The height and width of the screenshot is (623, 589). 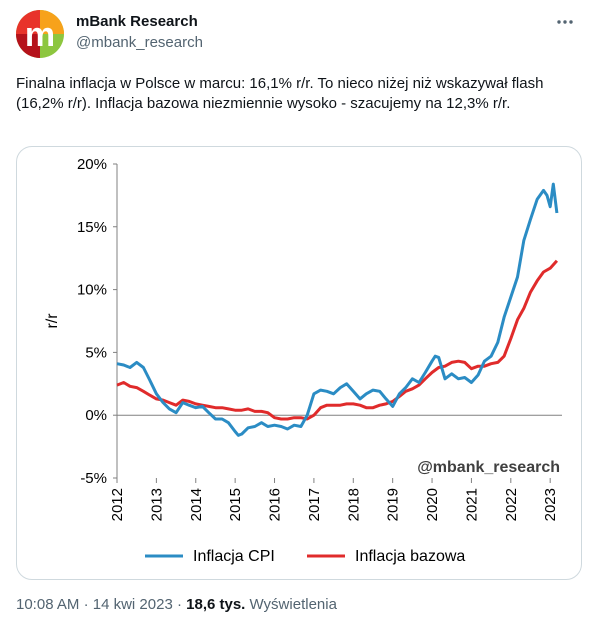 I want to click on more-button, so click(x=565, y=22).